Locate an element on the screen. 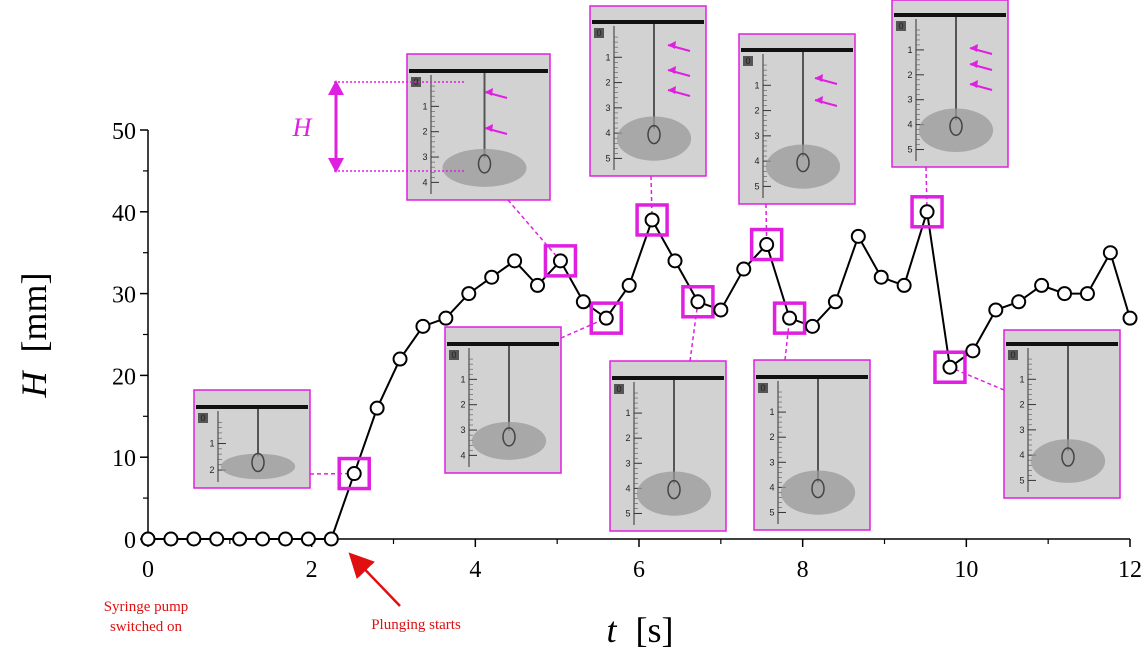 The width and height of the screenshot is (1148, 651). x-axis-unit: [s] is located at coordinates (655, 630).